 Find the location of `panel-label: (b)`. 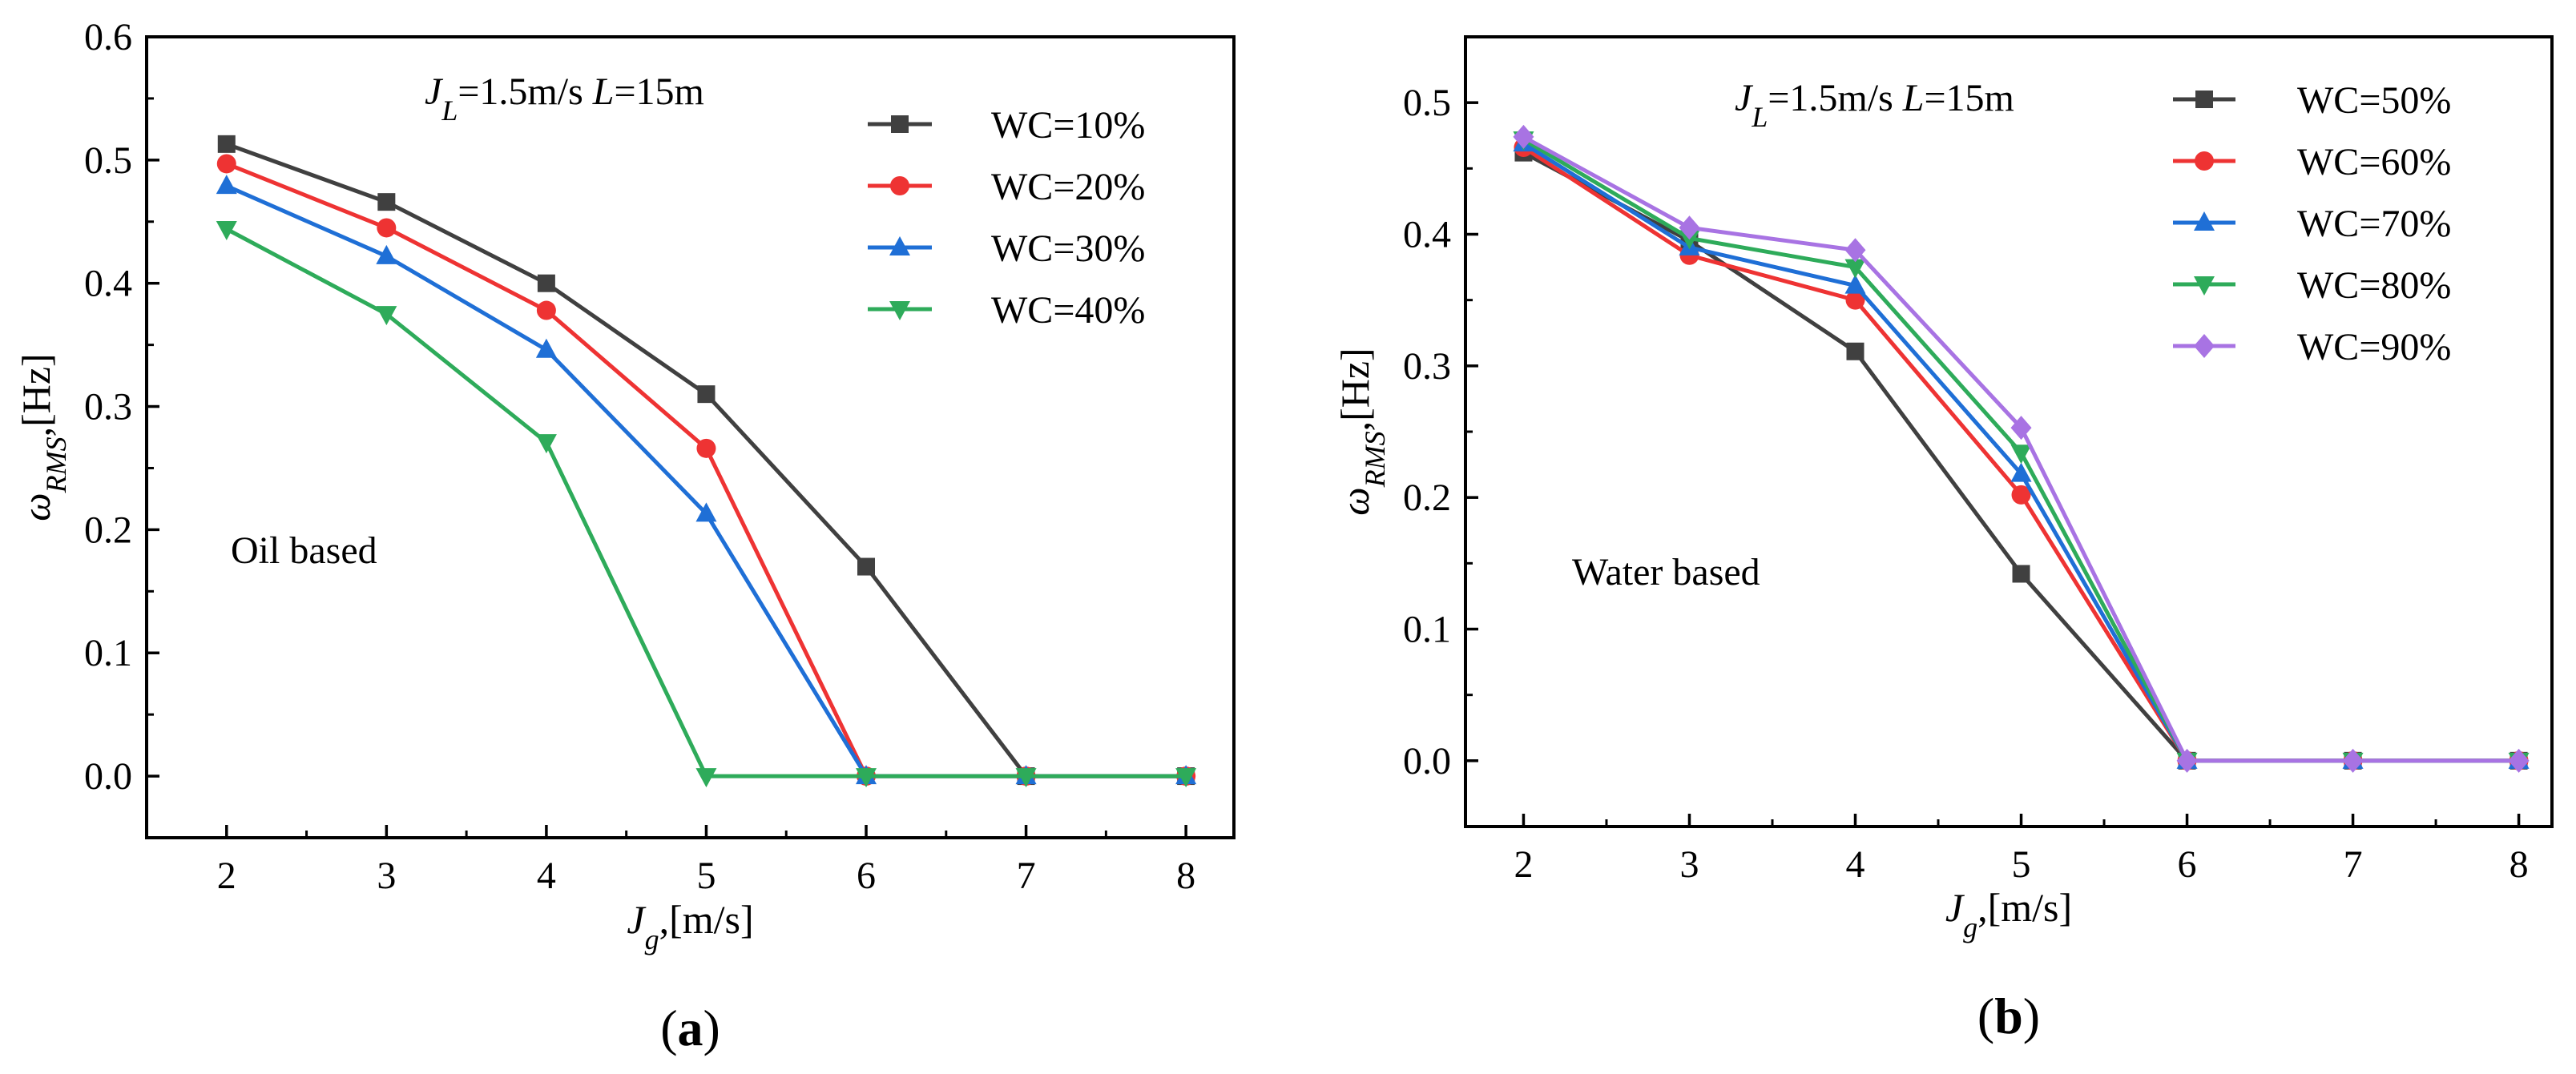

panel-label: (b) is located at coordinates (2008, 1016).